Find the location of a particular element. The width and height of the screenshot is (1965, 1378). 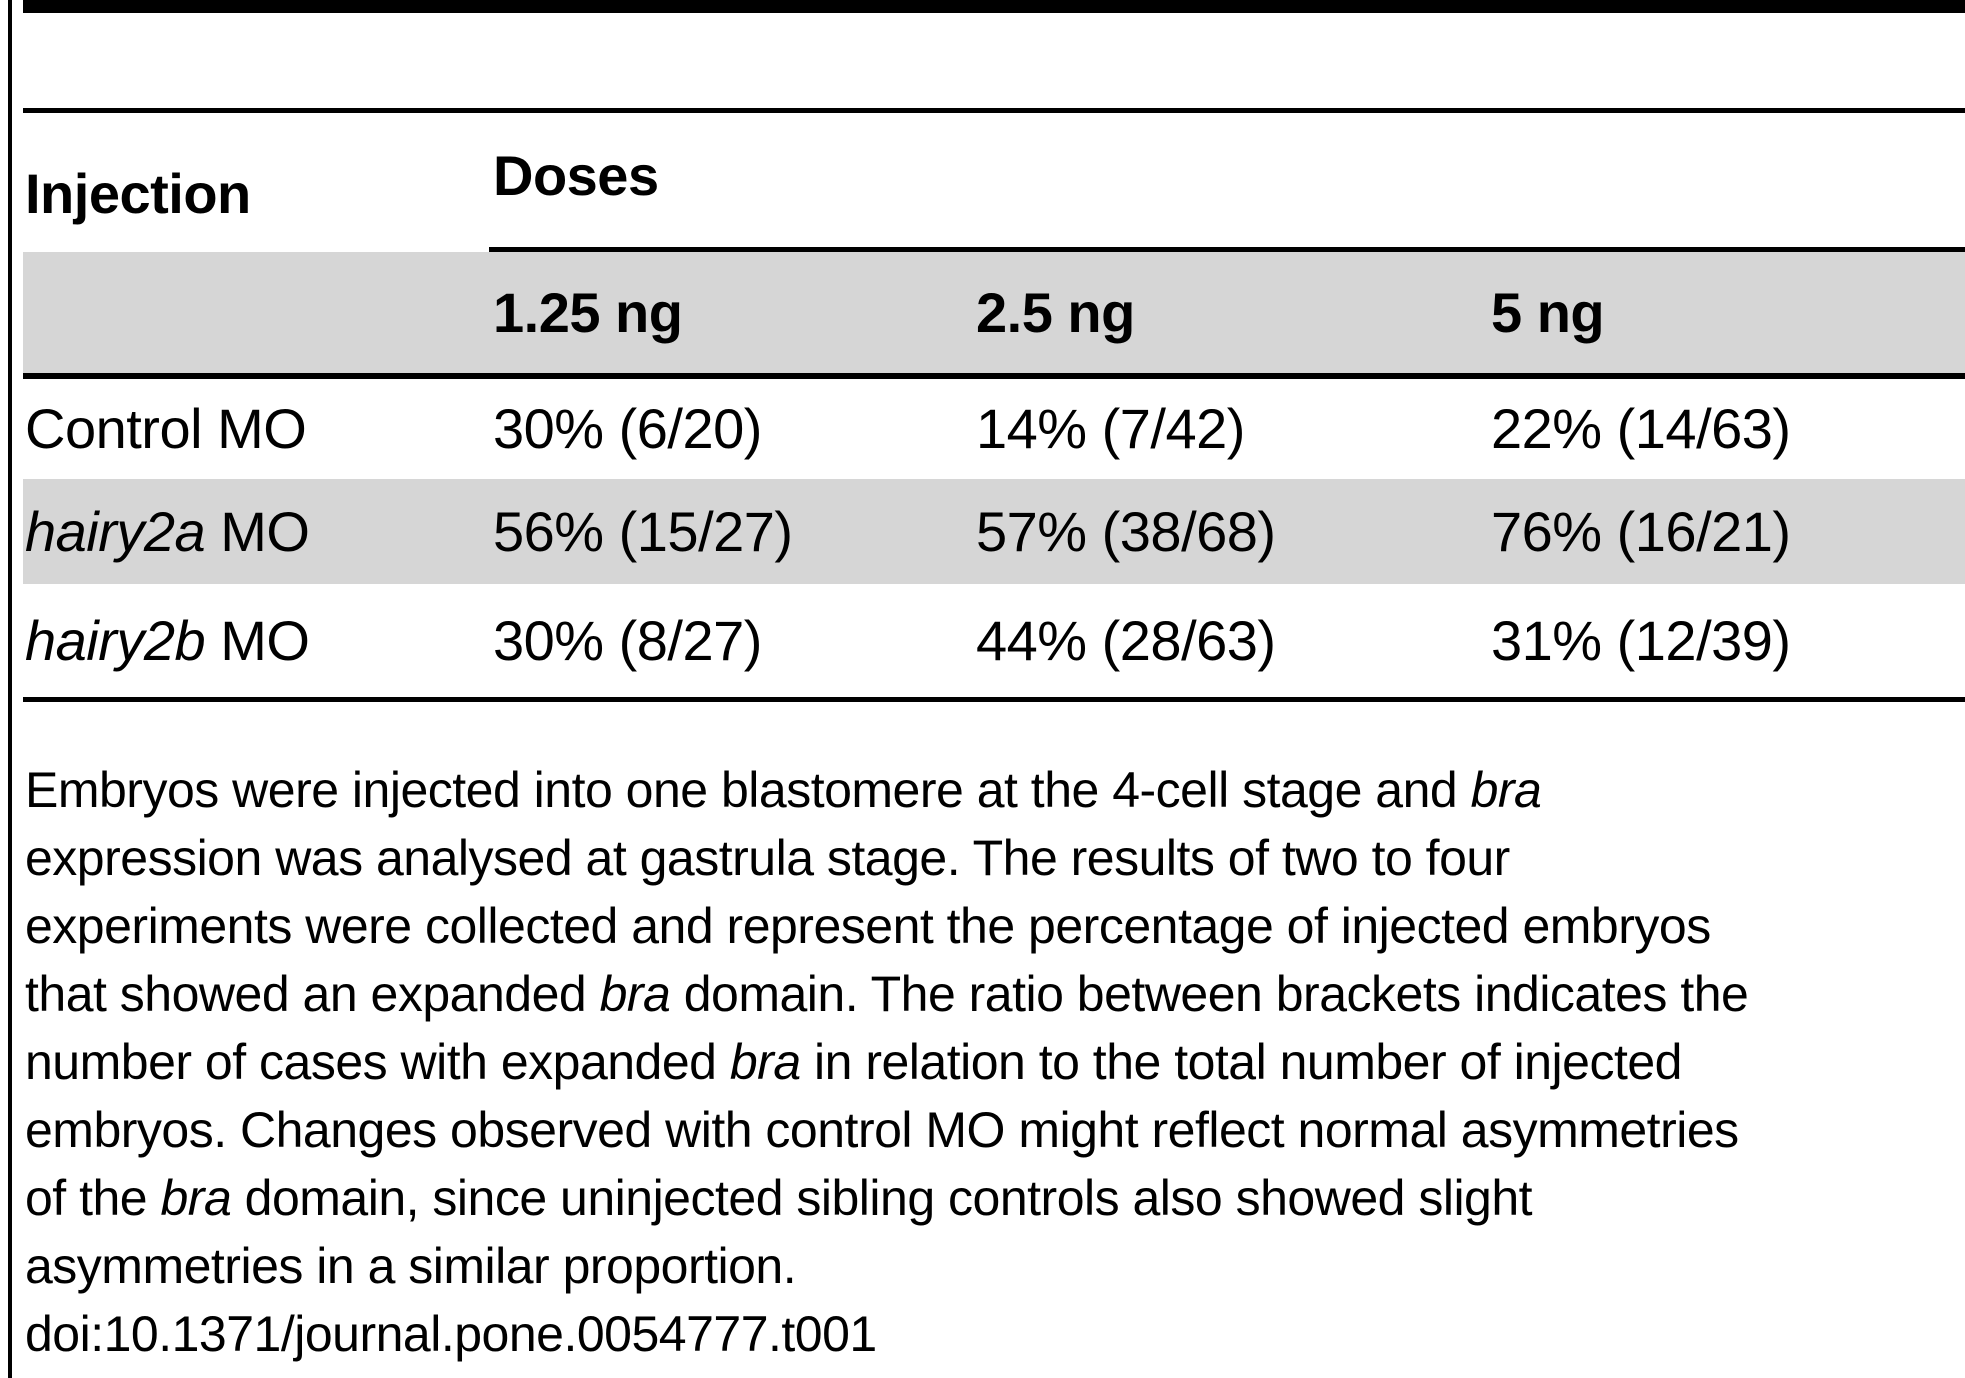

row-value: 30% (6/20) is located at coordinates (627, 428).